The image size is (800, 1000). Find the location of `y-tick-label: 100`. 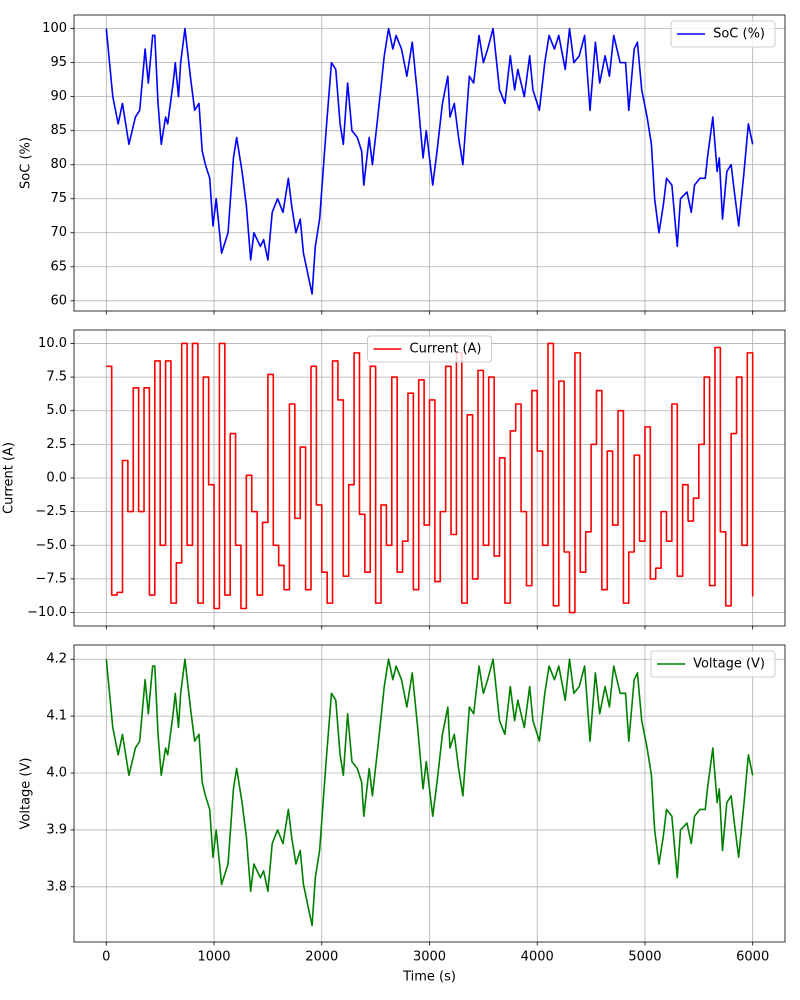

y-tick-label: 100 is located at coordinates (54, 28).